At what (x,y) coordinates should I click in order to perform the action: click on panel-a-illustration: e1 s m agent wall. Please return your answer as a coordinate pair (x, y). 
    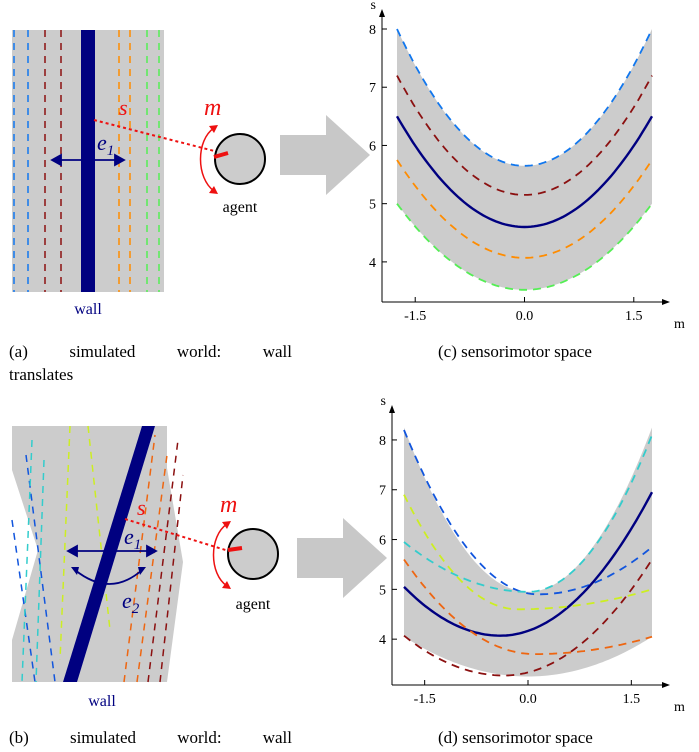
    Looking at the image, I should click on (139, 174).